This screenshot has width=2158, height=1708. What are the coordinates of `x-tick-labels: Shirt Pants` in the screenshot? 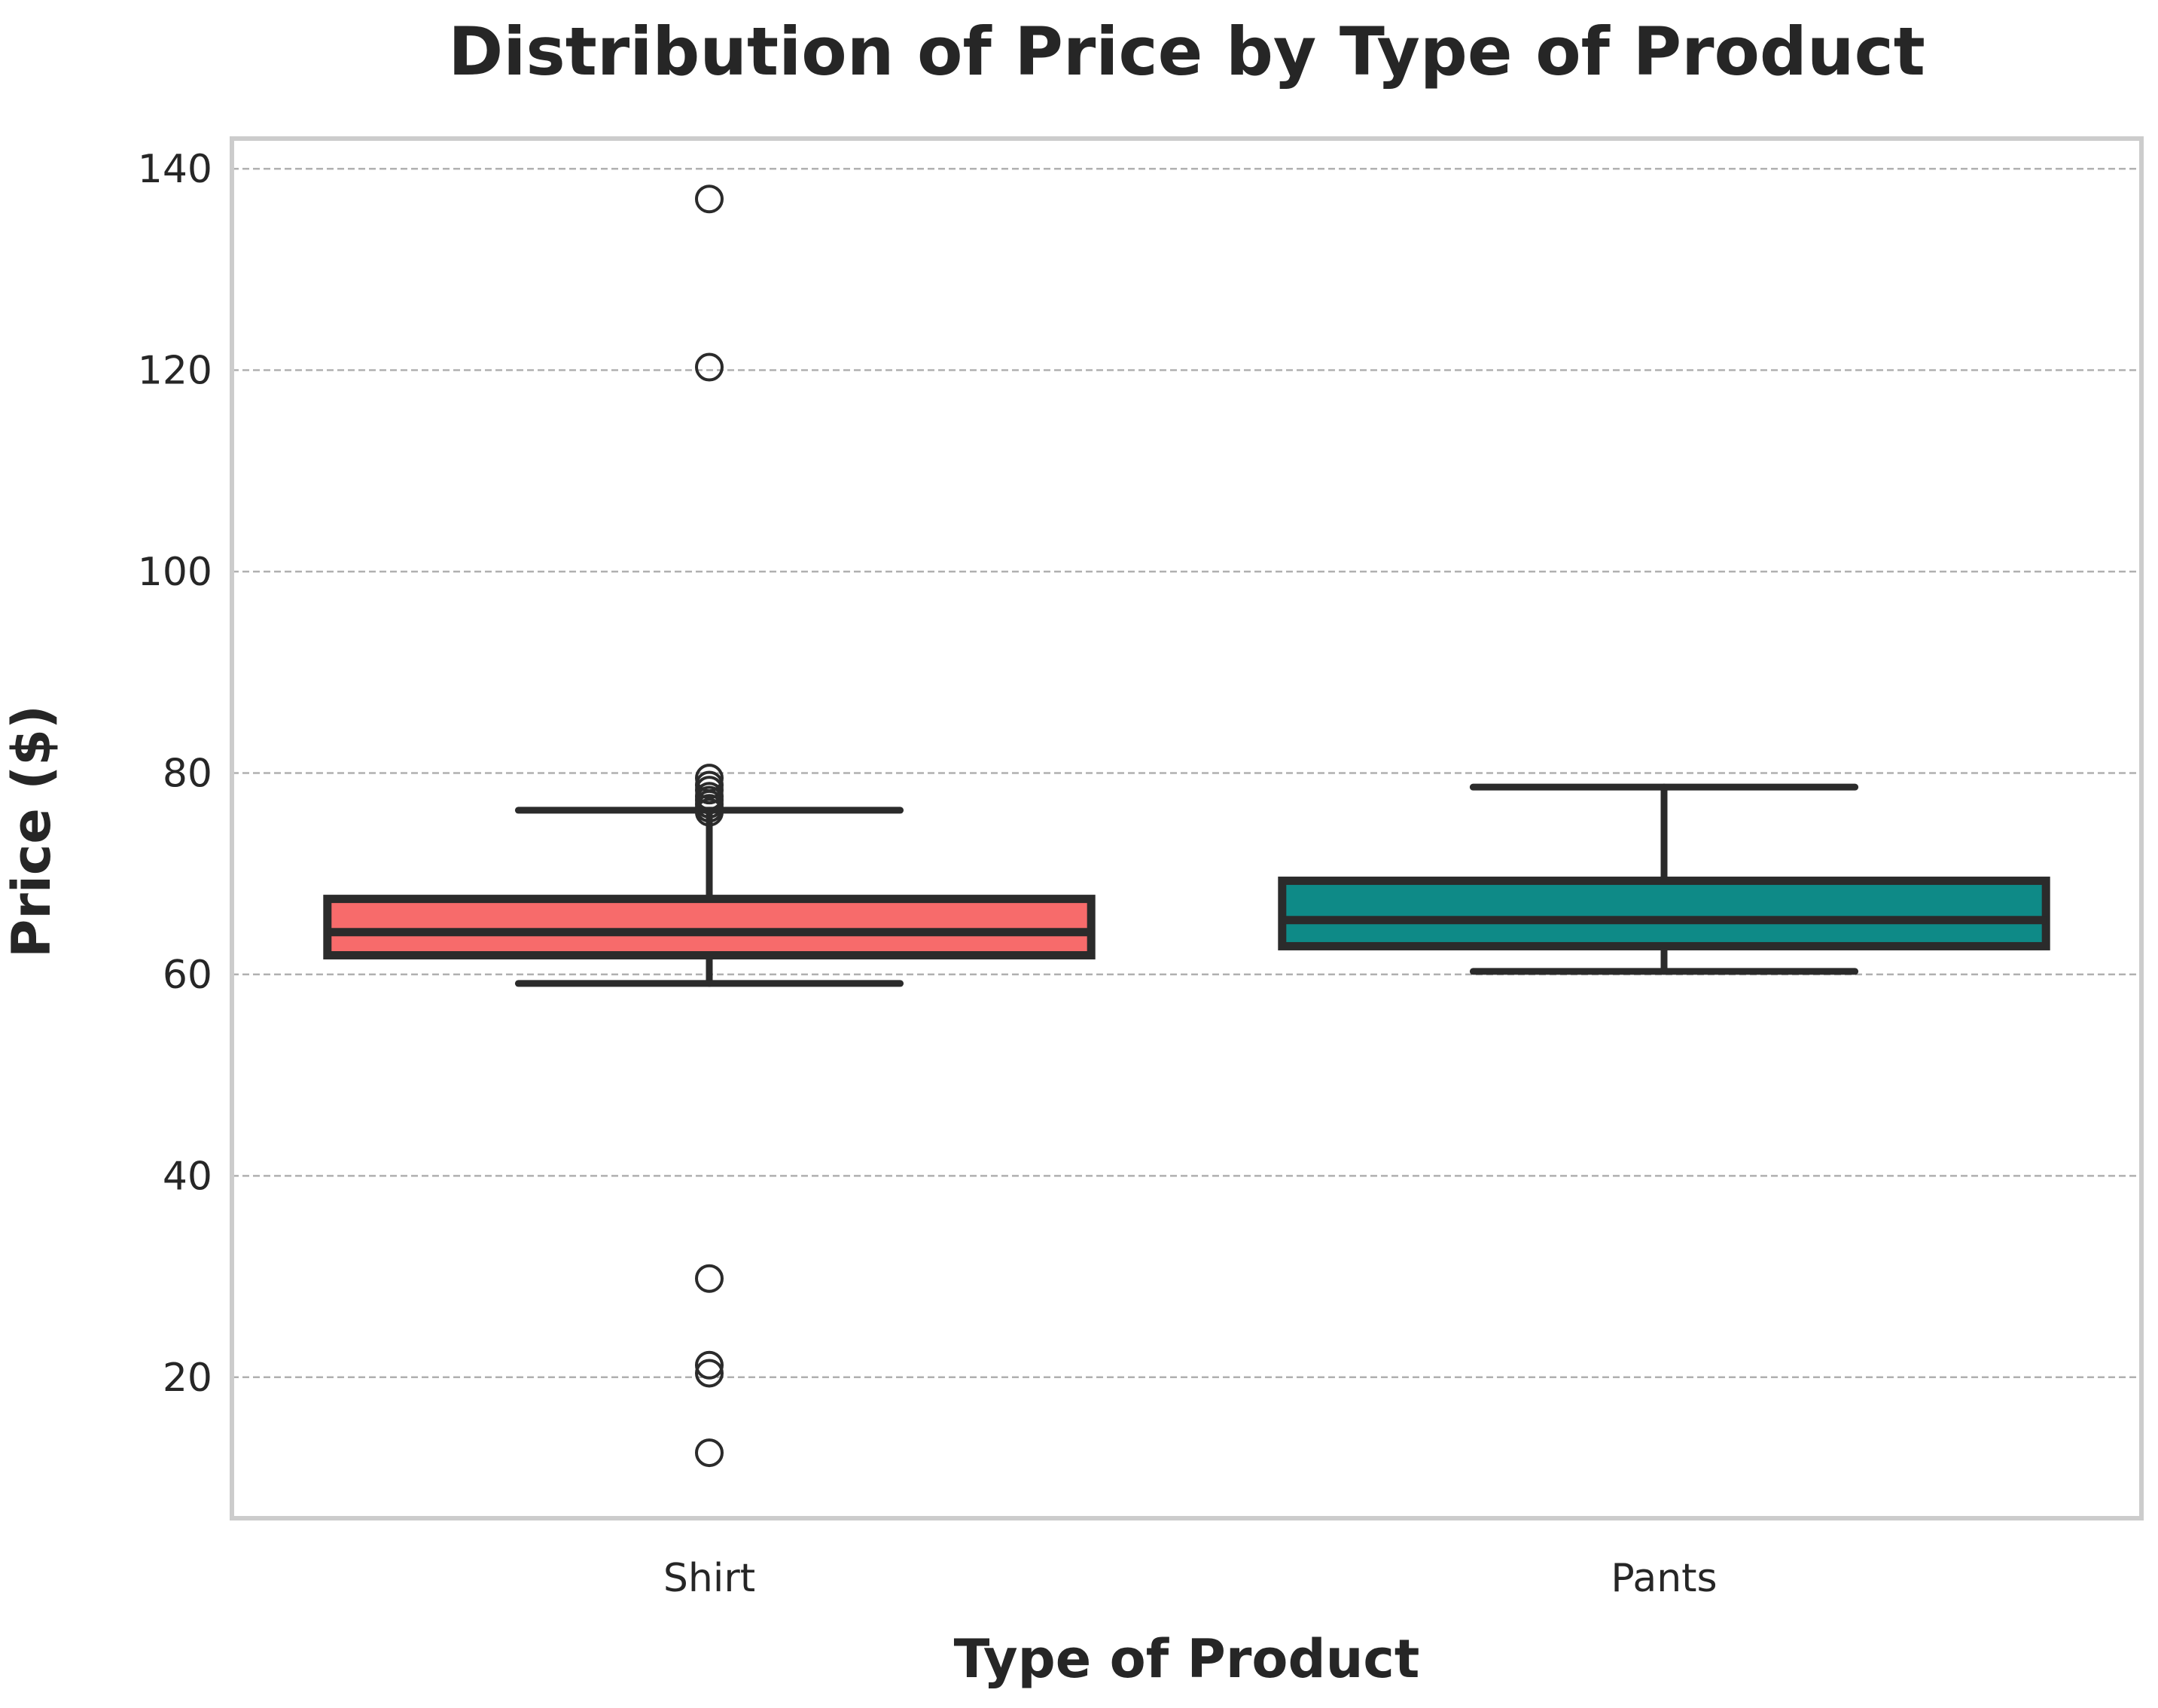 It's located at (1190, 1578).